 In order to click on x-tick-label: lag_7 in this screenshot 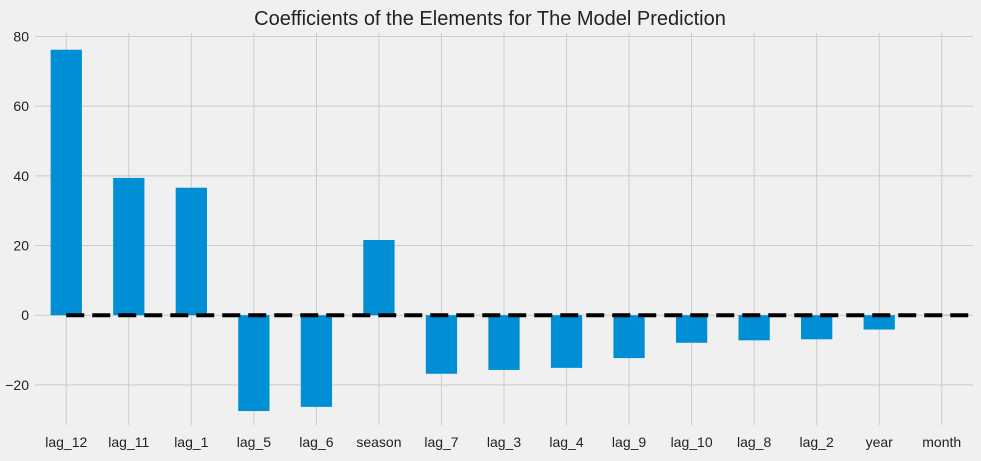, I will do `click(441, 442)`.